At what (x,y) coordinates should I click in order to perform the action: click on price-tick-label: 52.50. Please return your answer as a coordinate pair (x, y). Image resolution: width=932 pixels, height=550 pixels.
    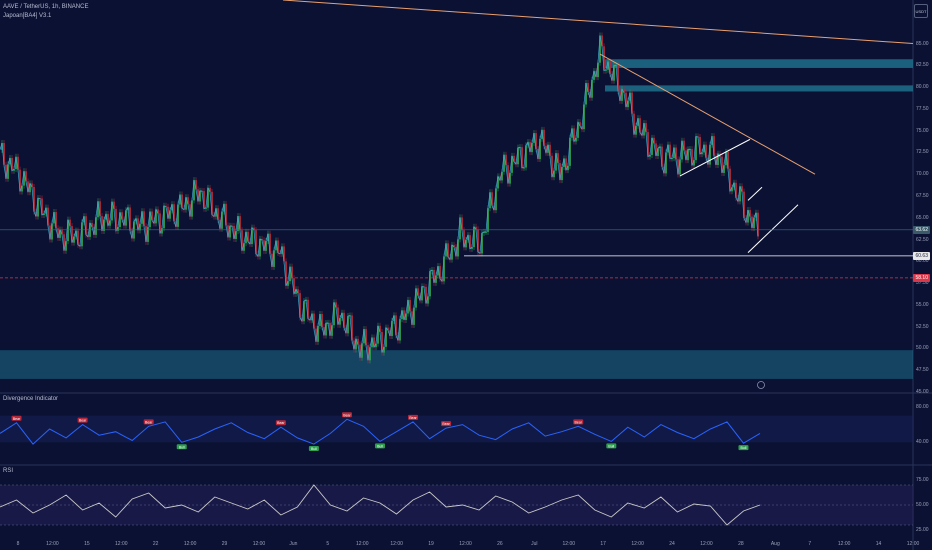
    Looking at the image, I should click on (922, 326).